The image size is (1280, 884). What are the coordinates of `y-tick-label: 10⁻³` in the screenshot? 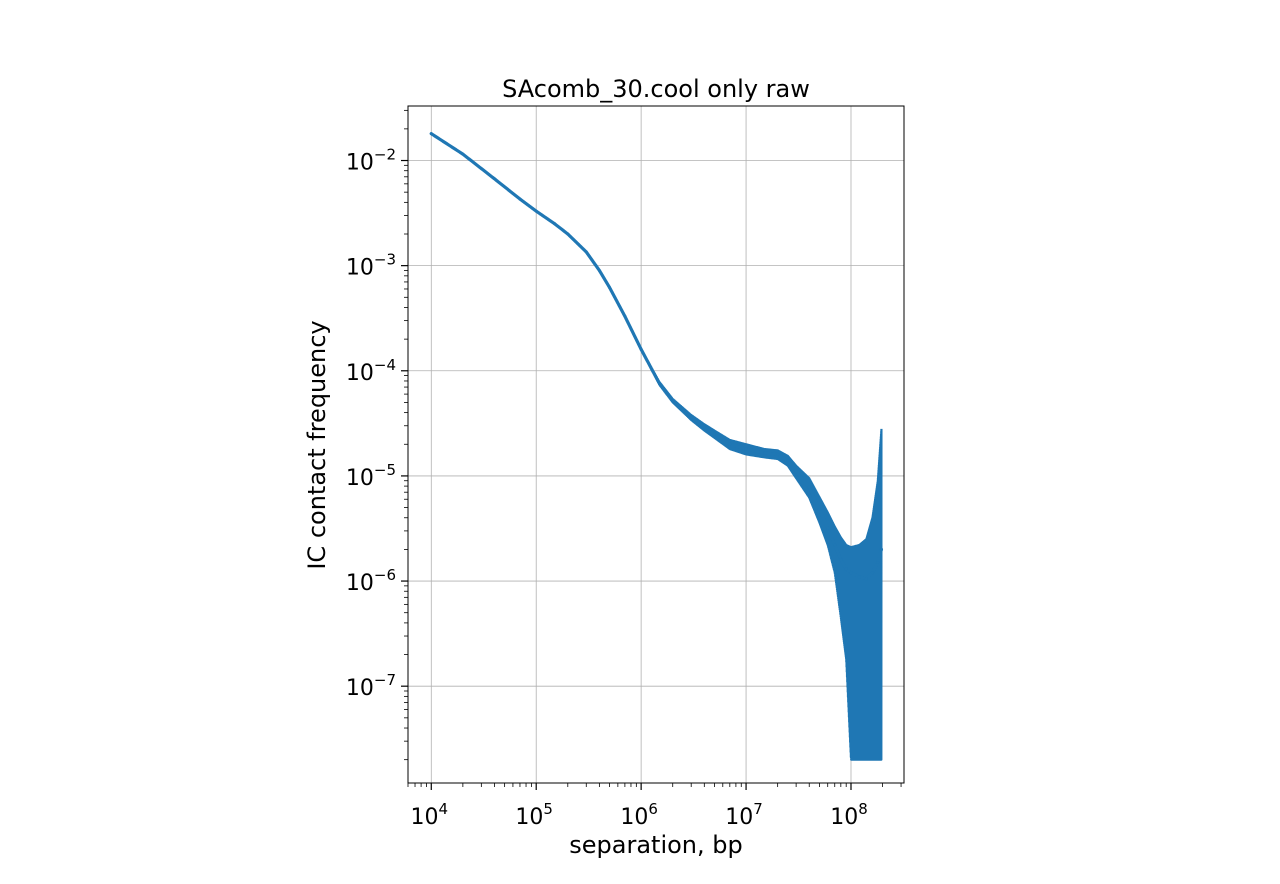 It's located at (371, 266).